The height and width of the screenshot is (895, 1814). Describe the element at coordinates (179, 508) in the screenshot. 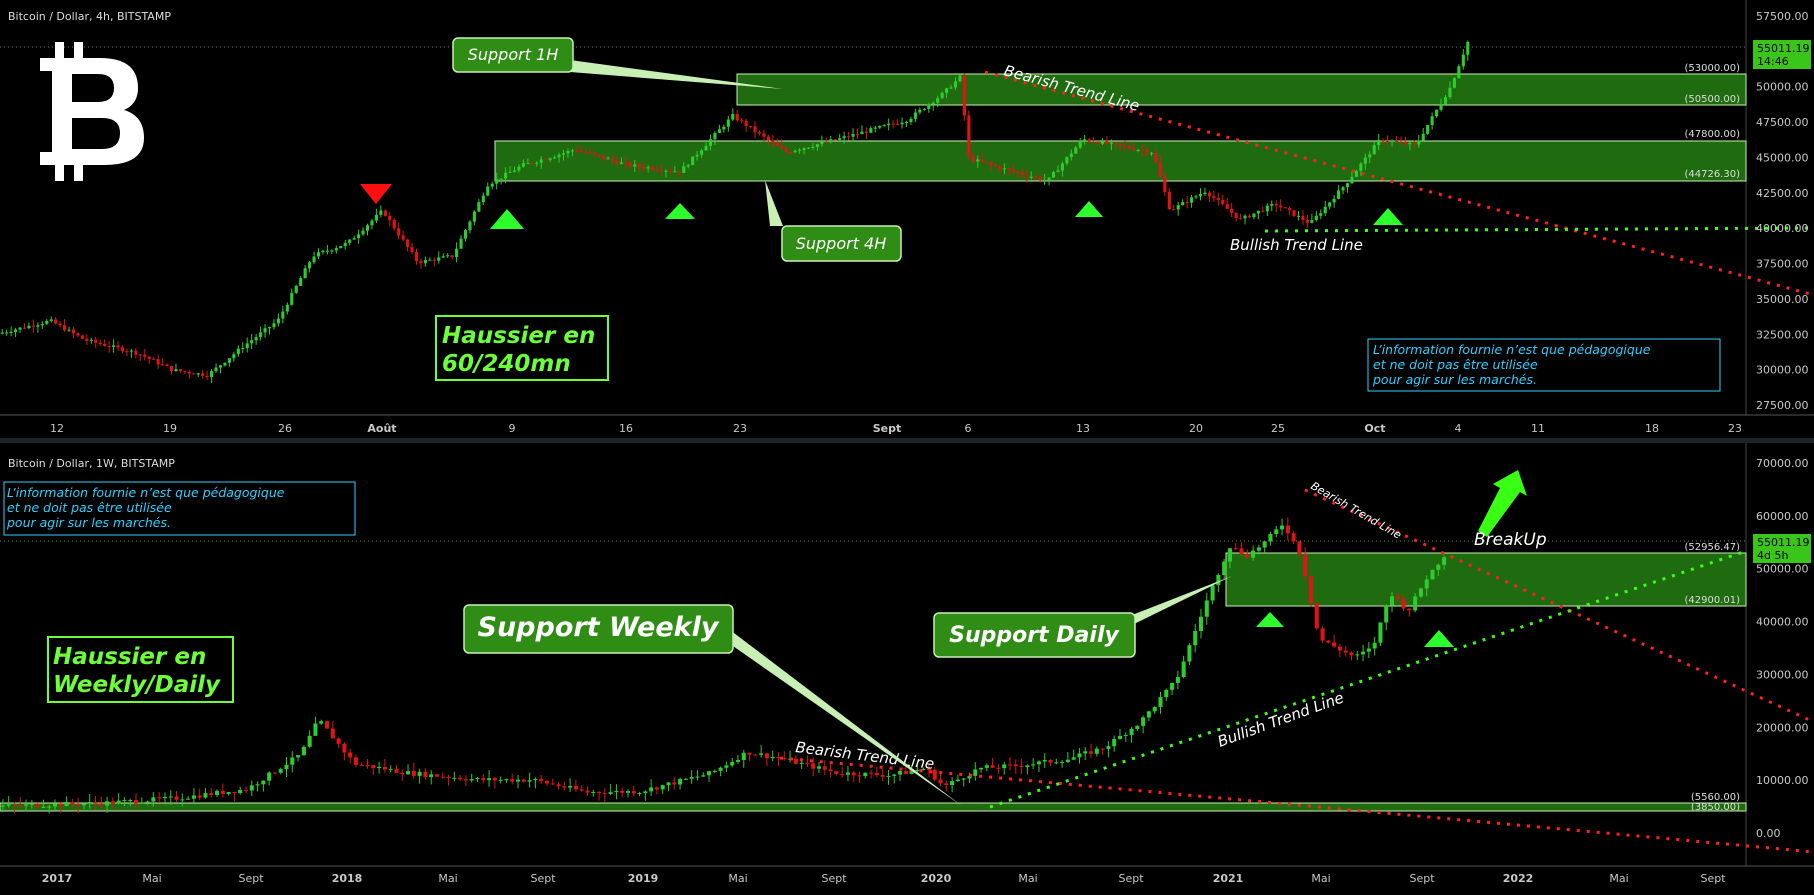

I see `bottom-note-box` at that location.